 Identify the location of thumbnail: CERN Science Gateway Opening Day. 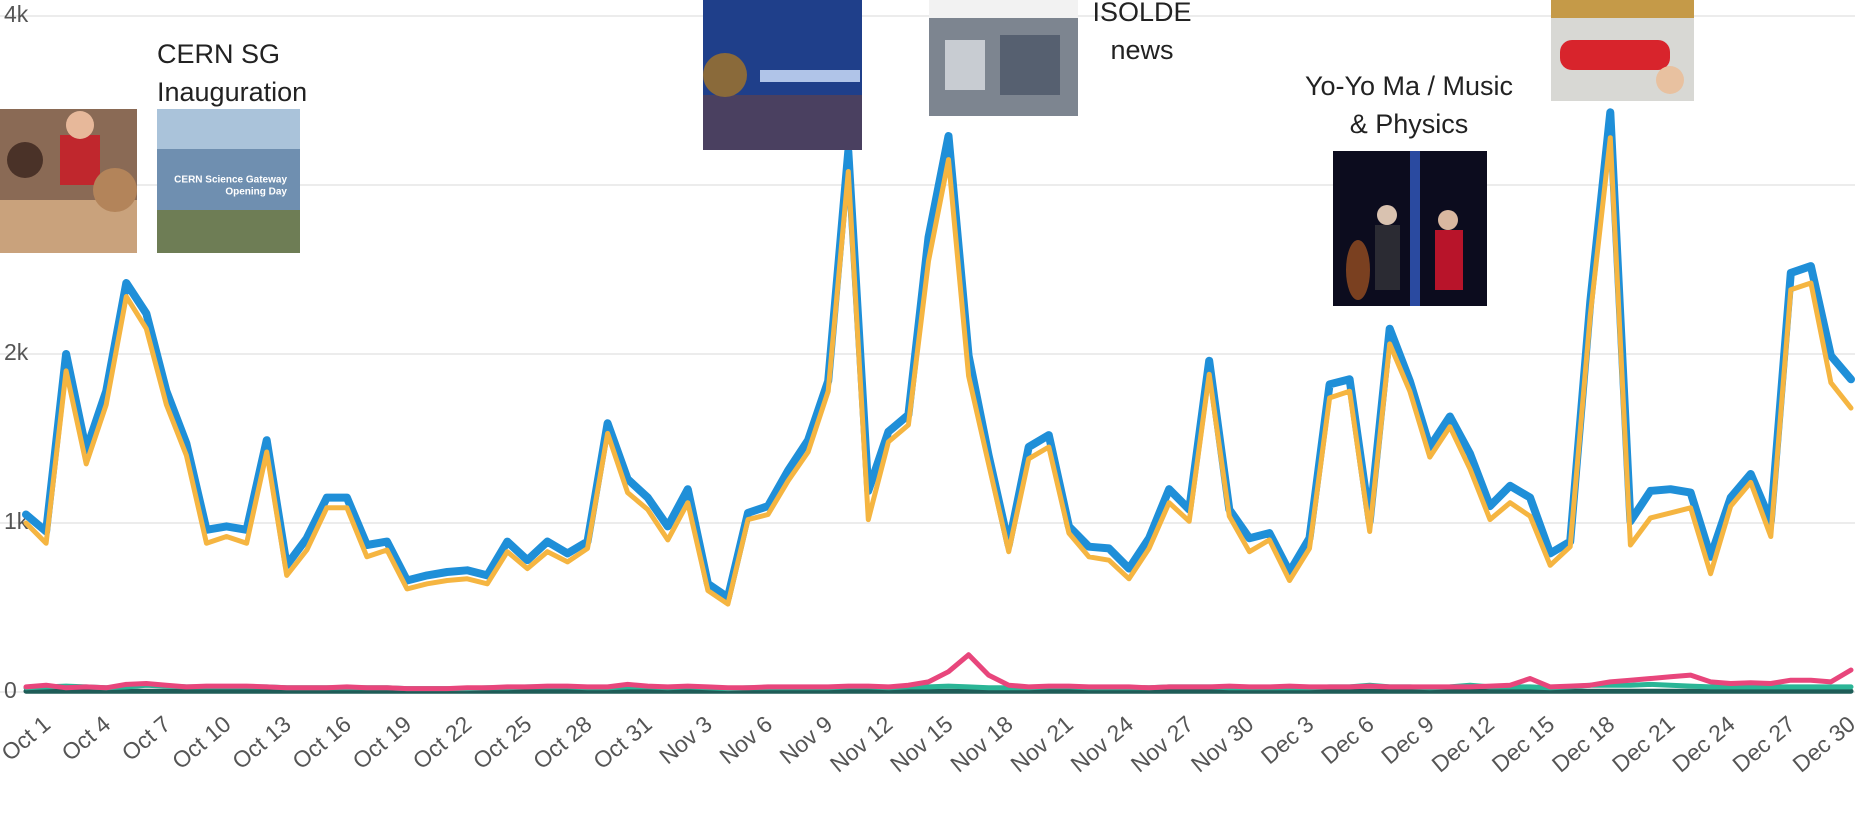
(228, 181).